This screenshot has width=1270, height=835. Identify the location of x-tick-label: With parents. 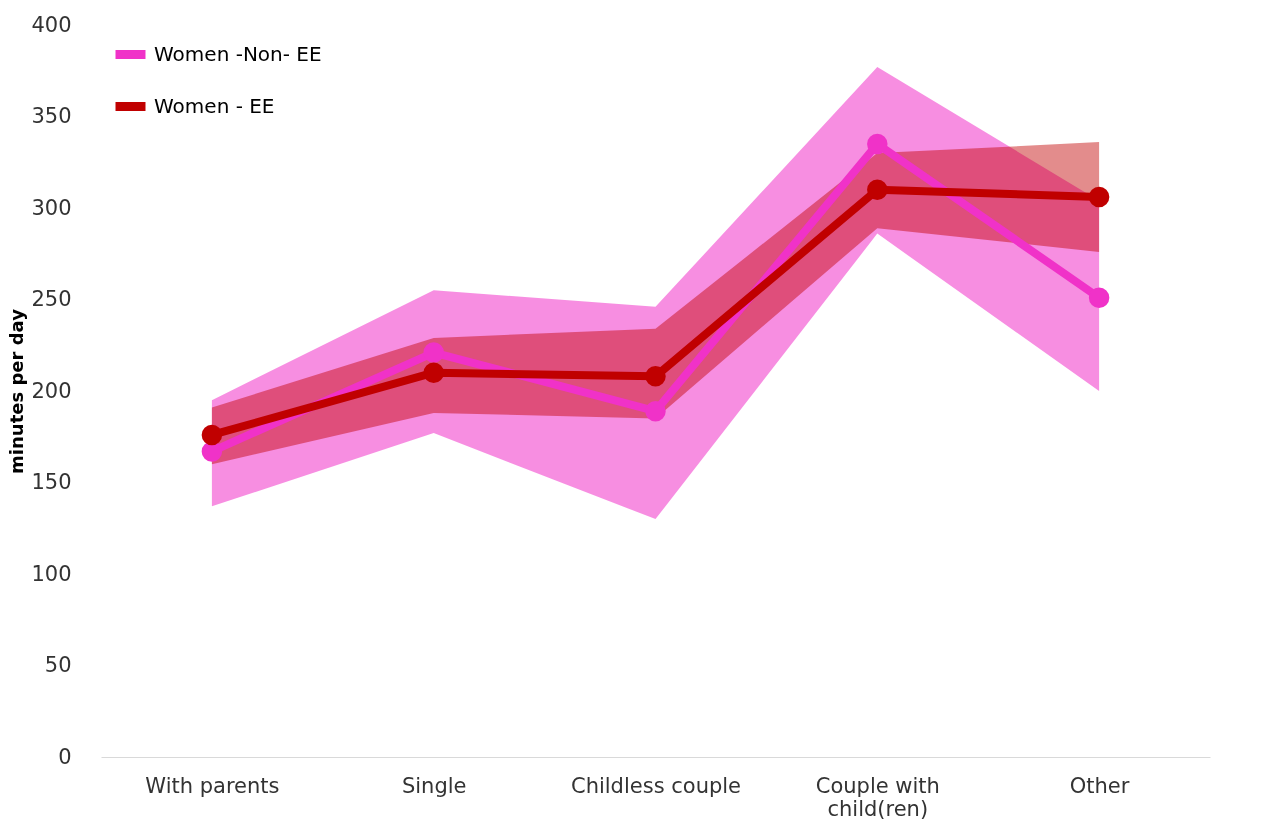
(212, 785).